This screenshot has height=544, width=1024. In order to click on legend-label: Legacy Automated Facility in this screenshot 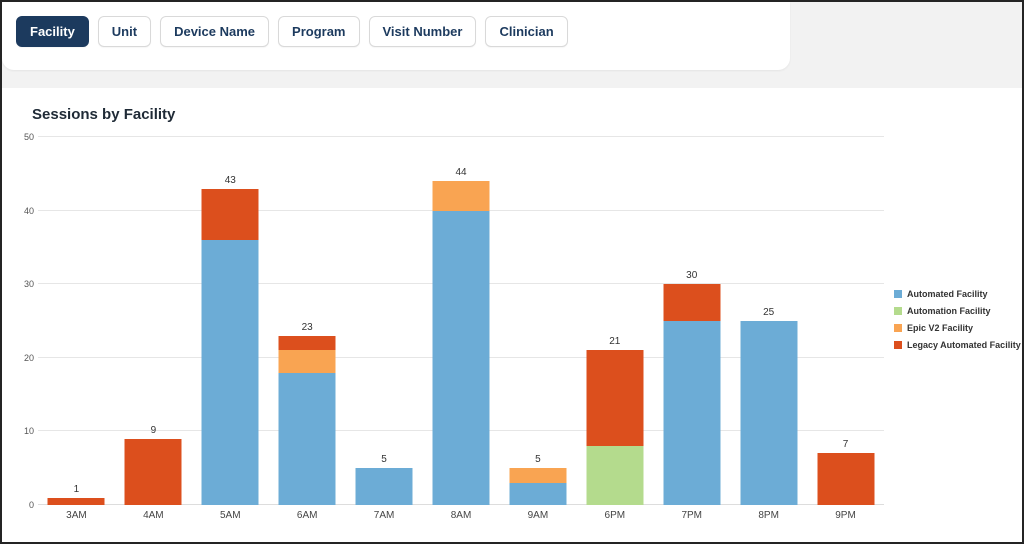, I will do `click(964, 345)`.